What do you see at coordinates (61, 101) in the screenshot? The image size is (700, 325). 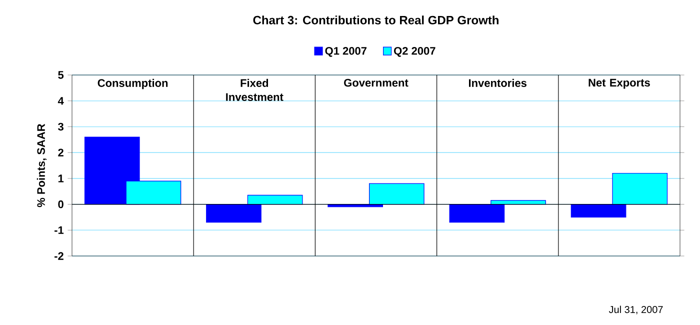 I see `y-tick-label: 4` at bounding box center [61, 101].